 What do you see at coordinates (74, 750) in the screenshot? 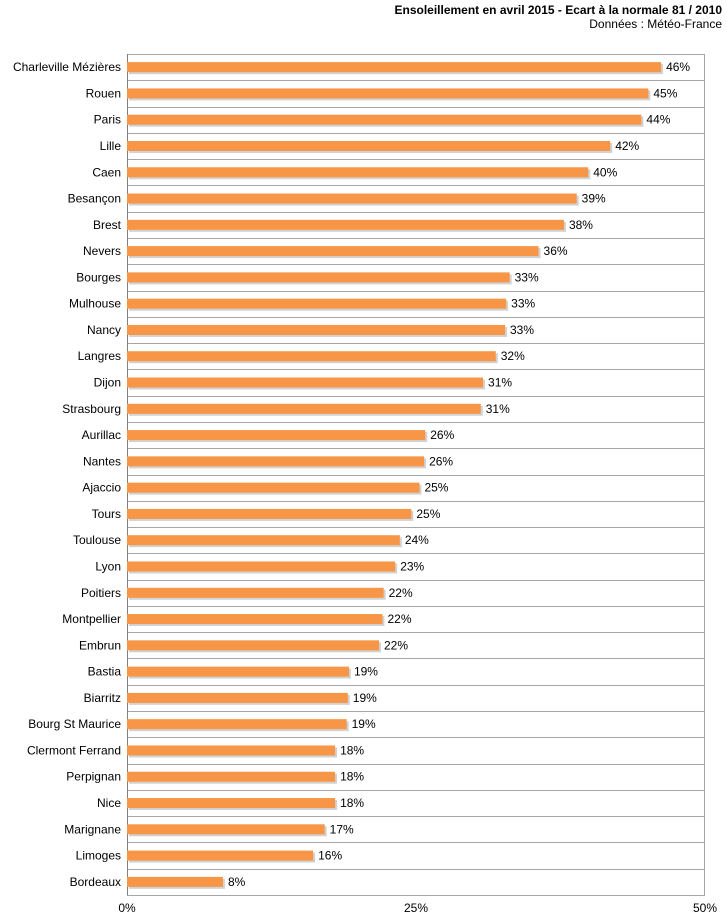
I see `category-label: Clermont Ferrand` at bounding box center [74, 750].